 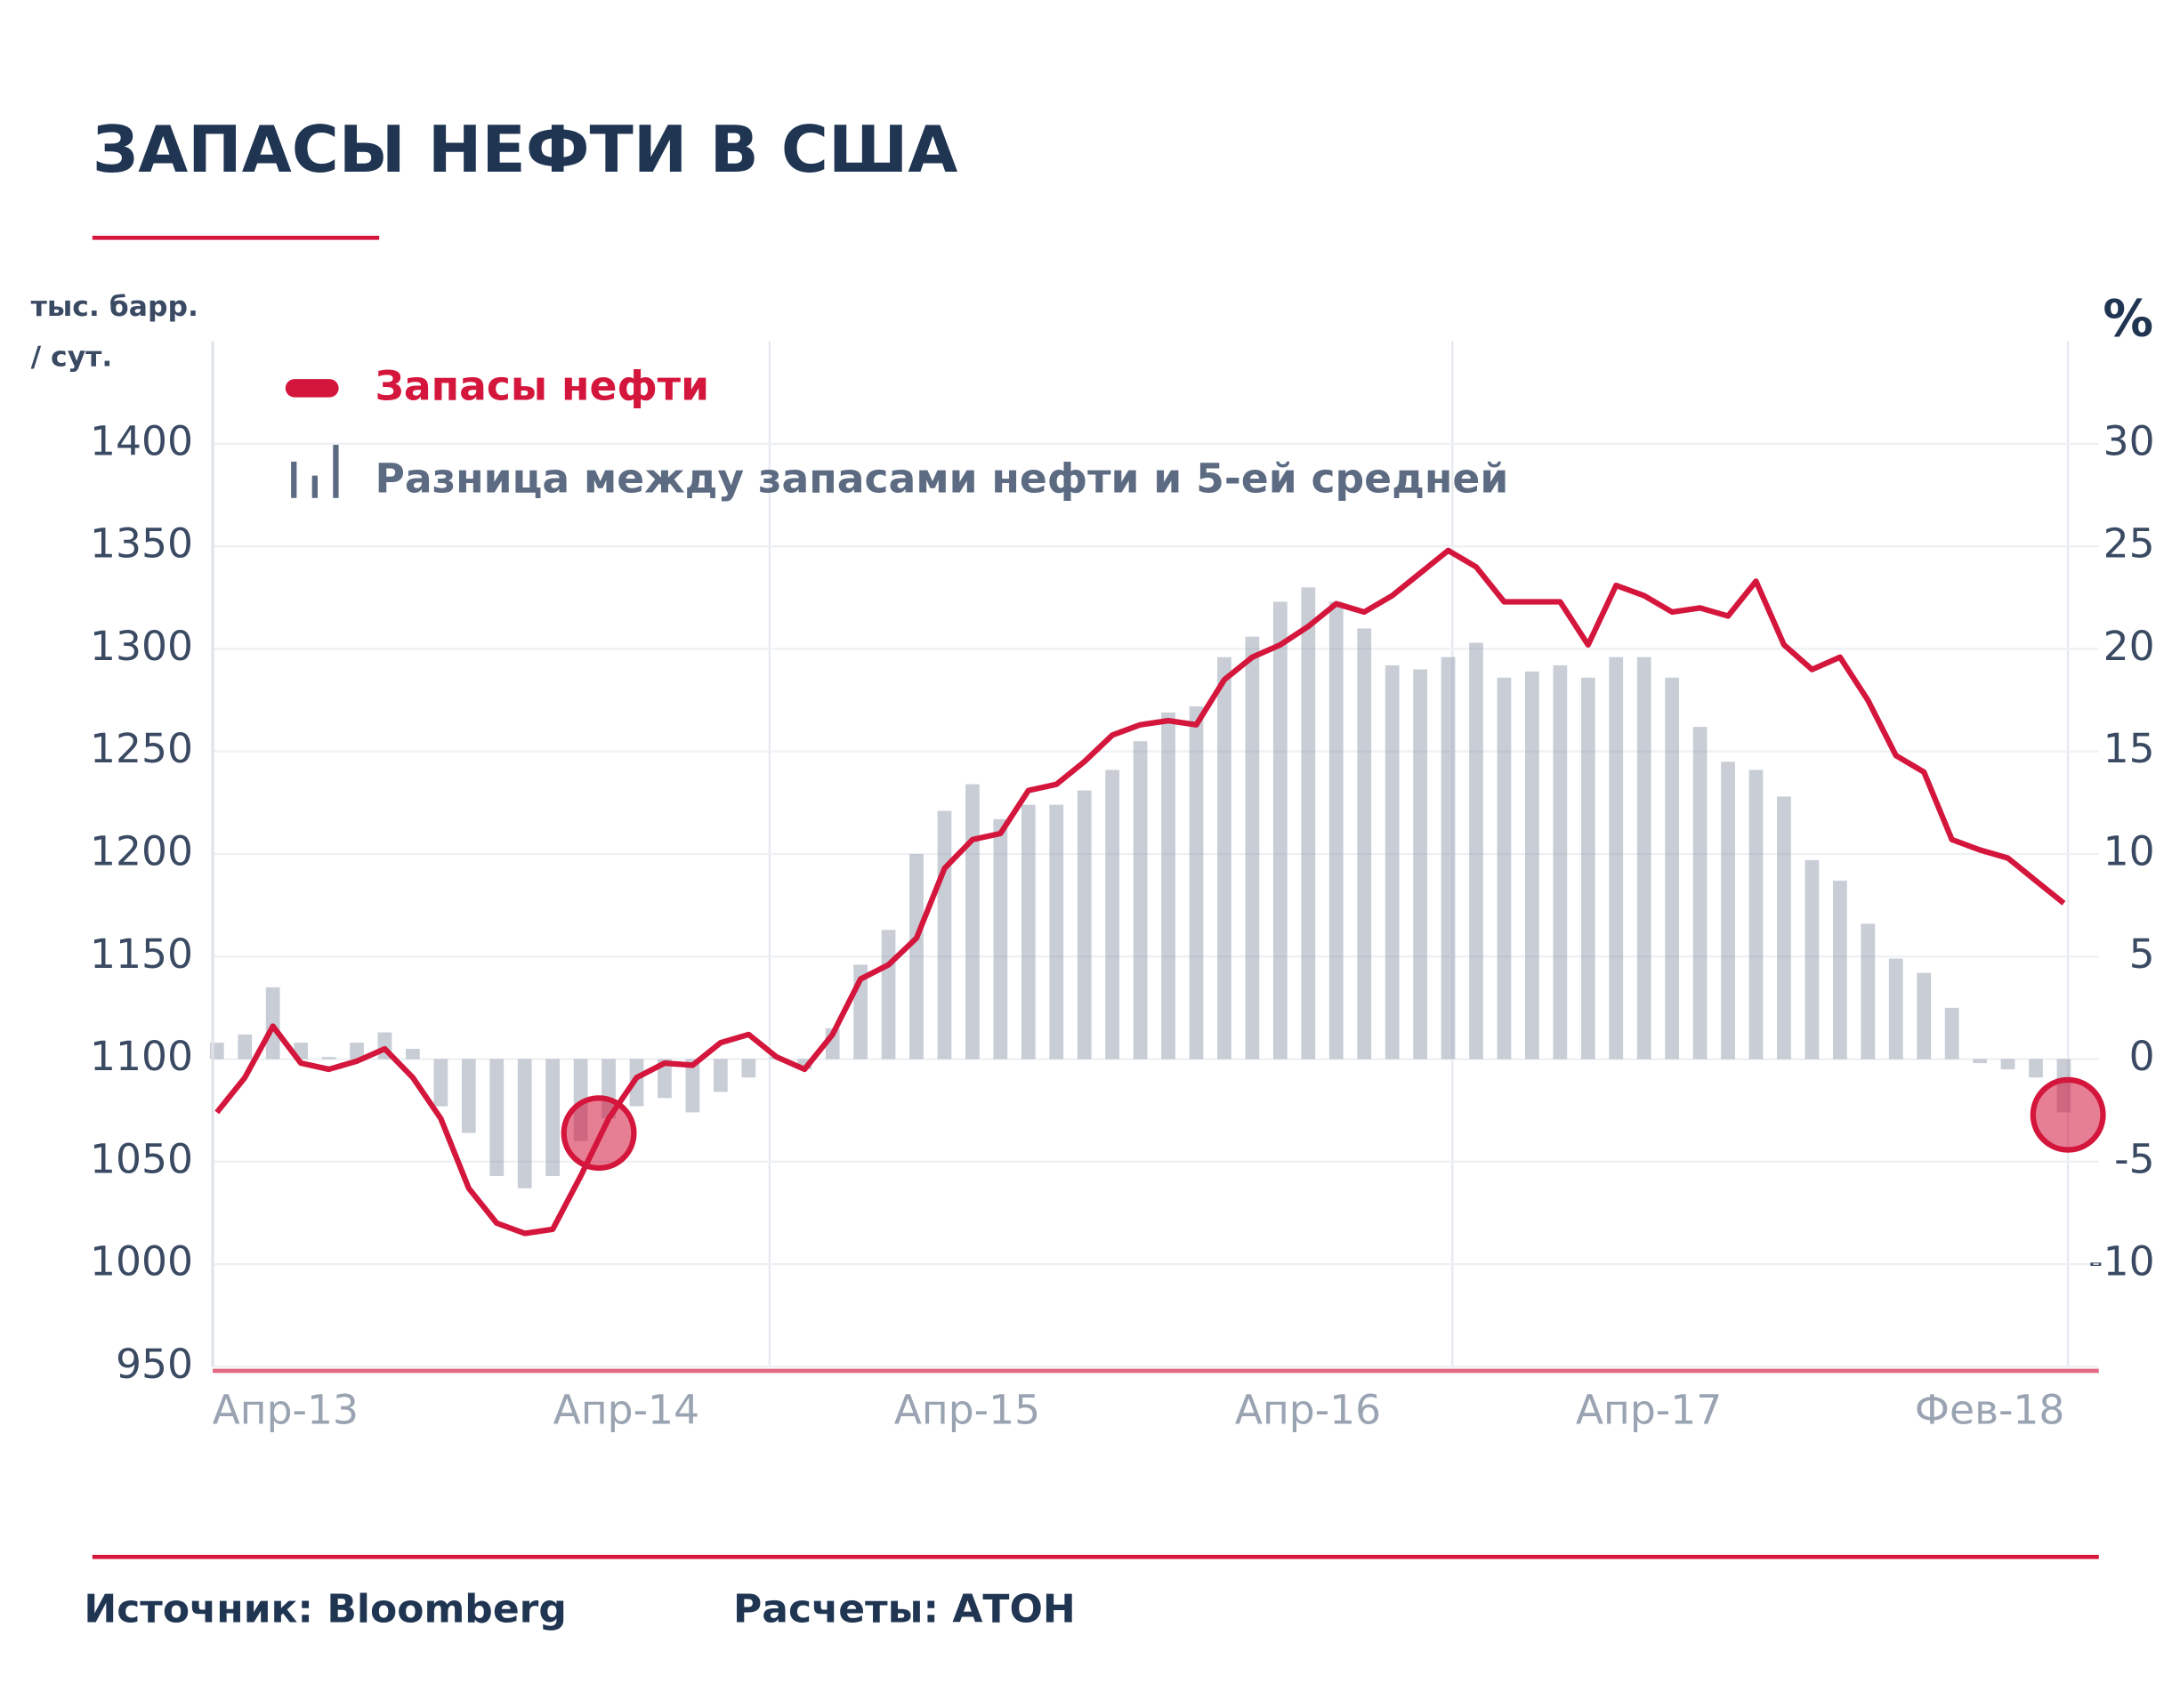 What do you see at coordinates (312, 388) in the screenshot?
I see `legend-line-icon` at bounding box center [312, 388].